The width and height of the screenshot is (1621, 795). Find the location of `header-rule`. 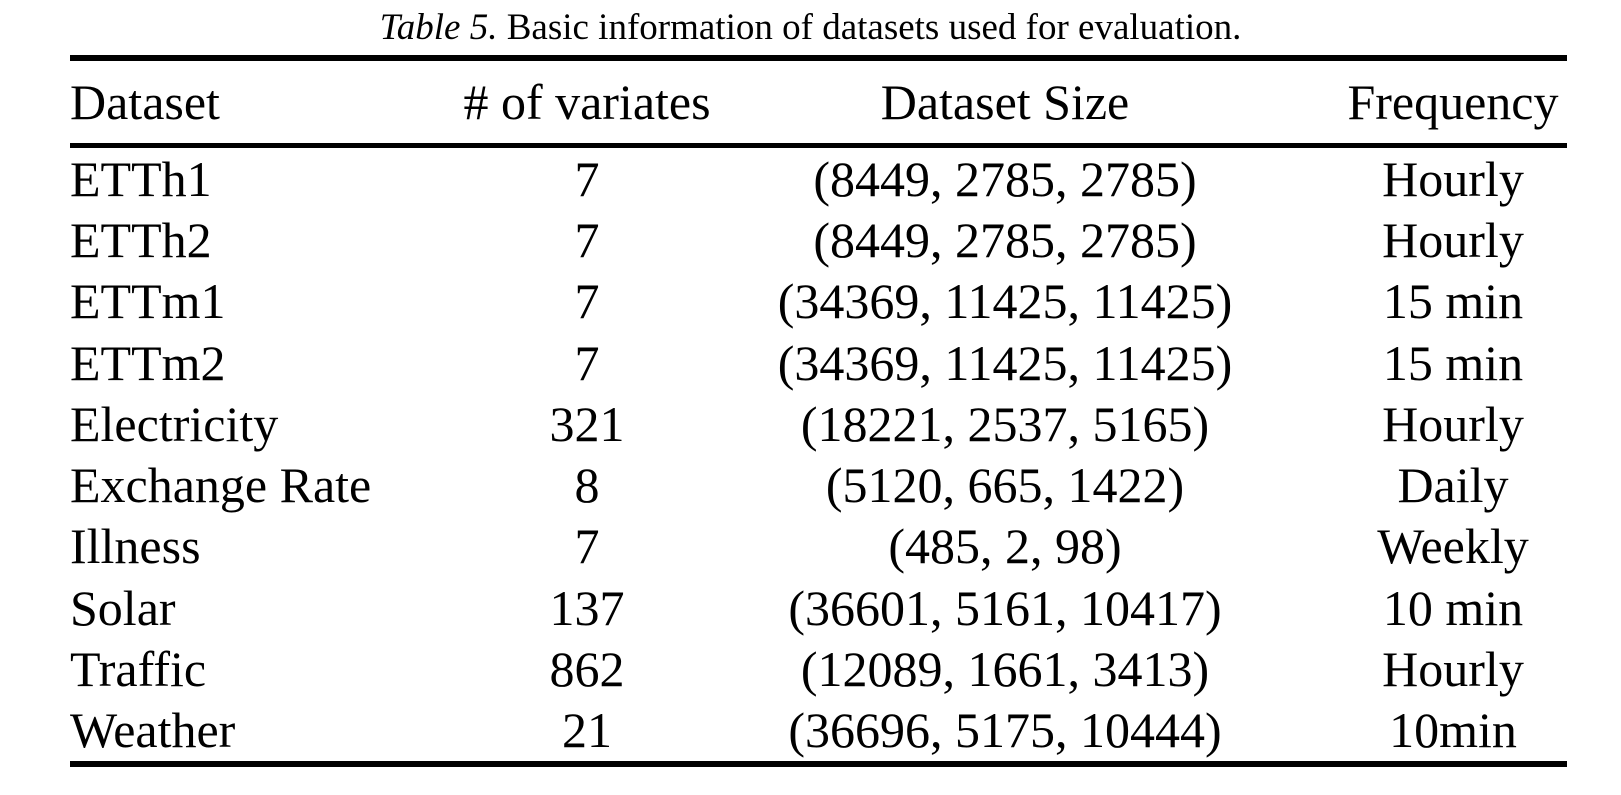

header-rule is located at coordinates (818, 145).